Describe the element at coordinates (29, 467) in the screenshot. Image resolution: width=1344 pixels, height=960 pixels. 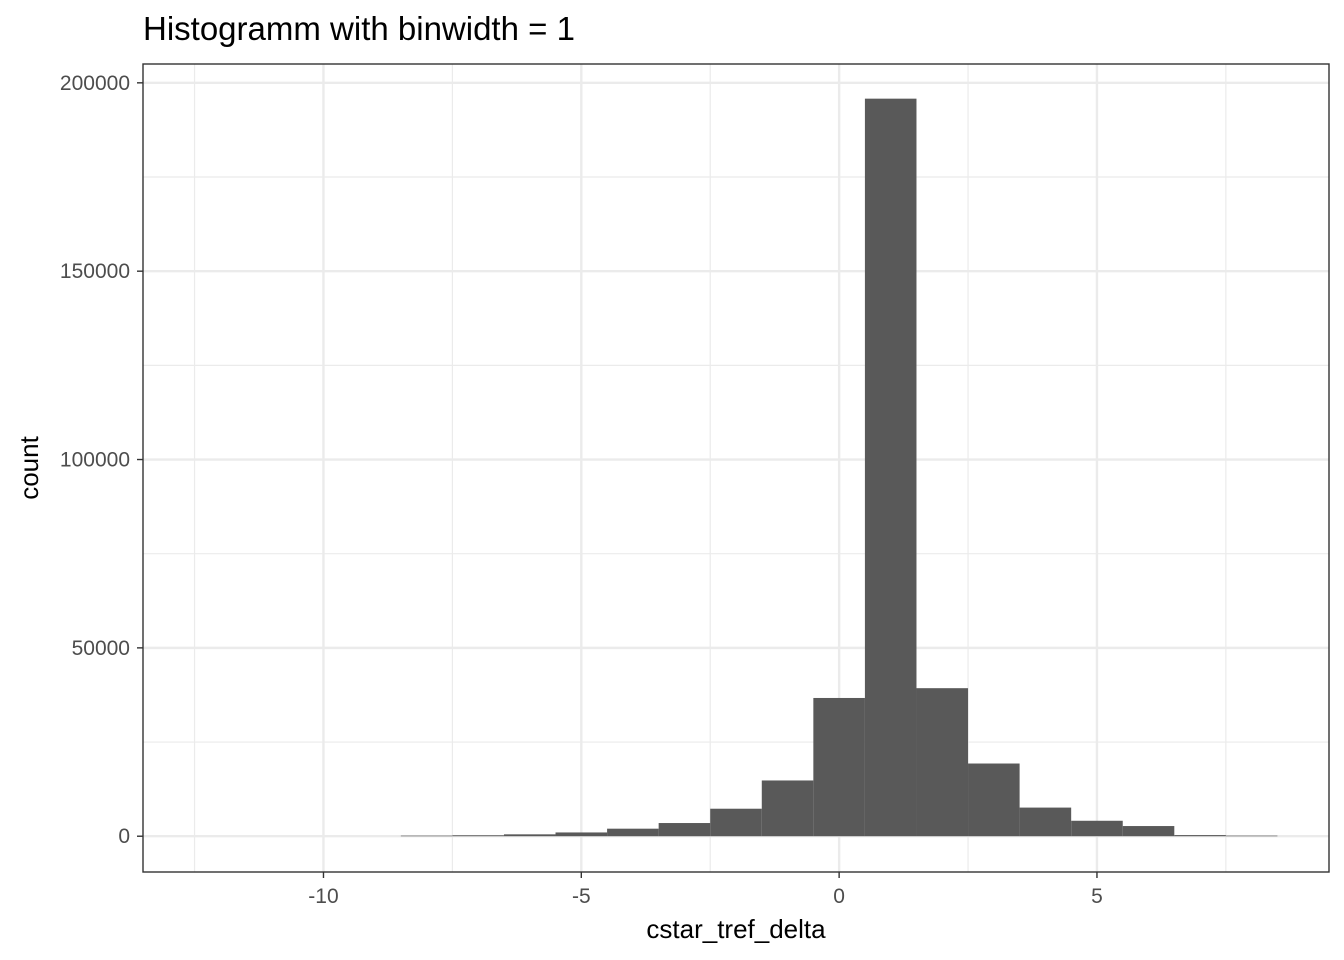
I see `y-axis-title: count` at that location.